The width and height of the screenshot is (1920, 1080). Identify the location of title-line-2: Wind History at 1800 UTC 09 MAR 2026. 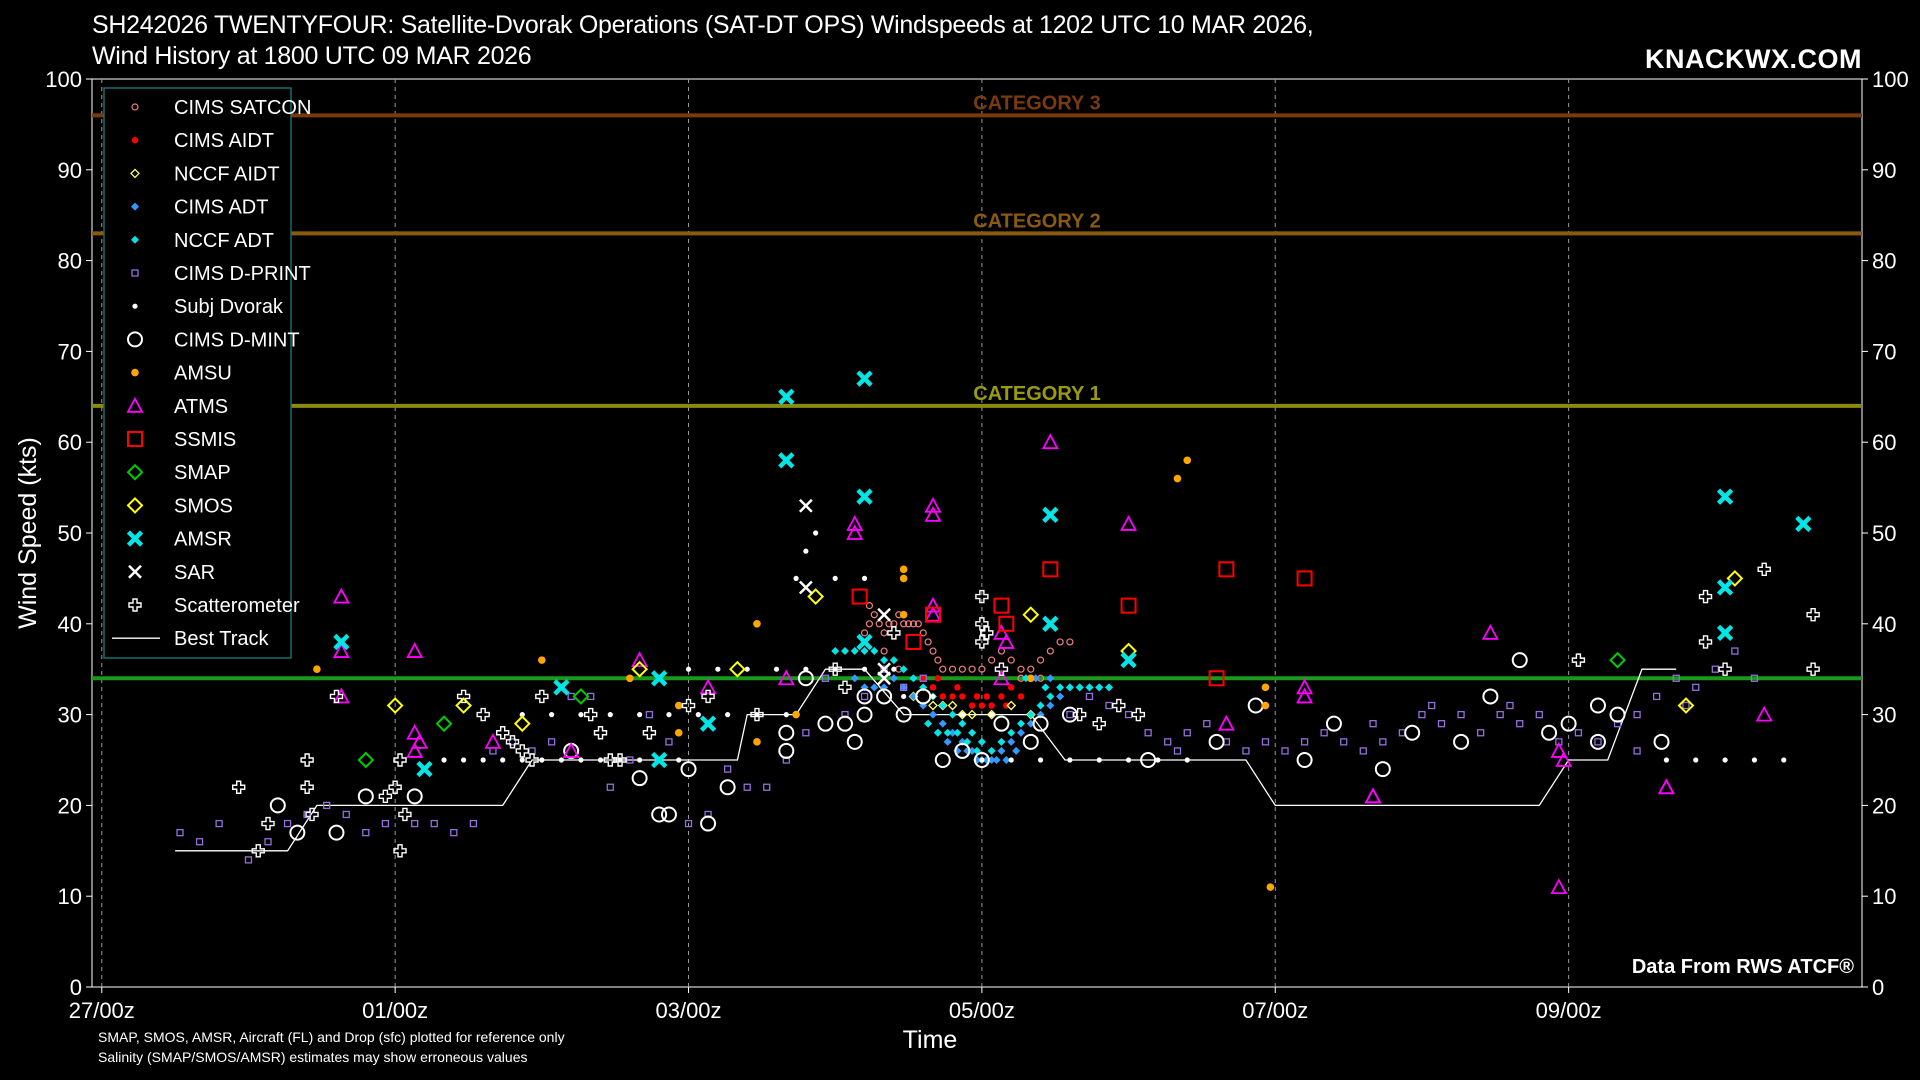
(312, 56).